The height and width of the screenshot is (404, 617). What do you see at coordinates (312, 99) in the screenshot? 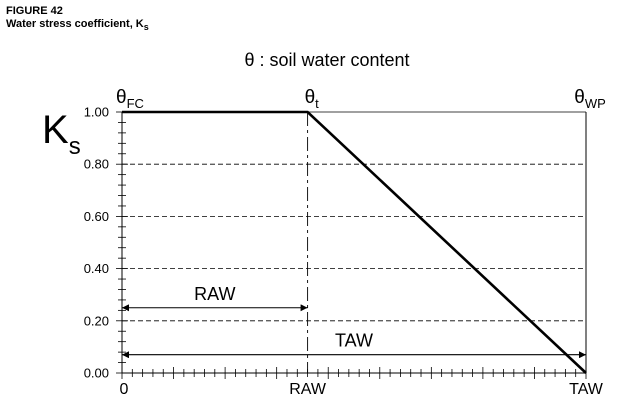
I see `top-theta-label: θt` at bounding box center [312, 99].